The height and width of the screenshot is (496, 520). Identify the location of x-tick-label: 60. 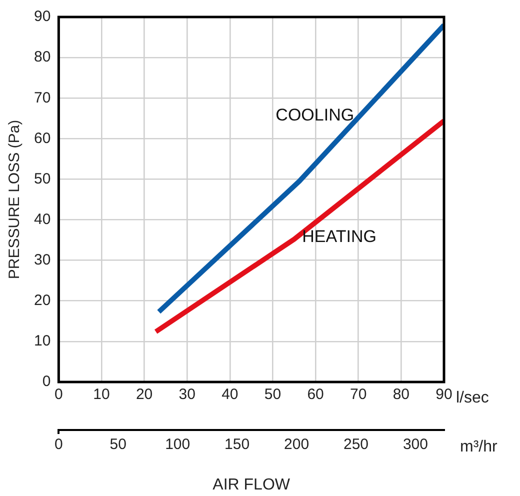
(315, 395).